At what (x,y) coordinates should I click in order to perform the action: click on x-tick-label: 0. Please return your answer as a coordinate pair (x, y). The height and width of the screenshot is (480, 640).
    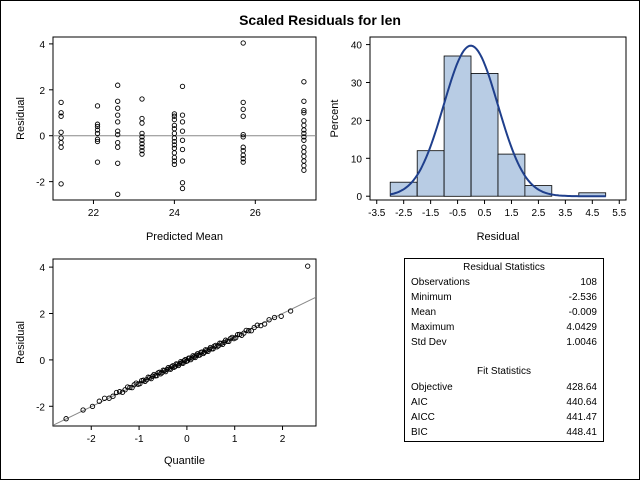
    Looking at the image, I should click on (187, 439).